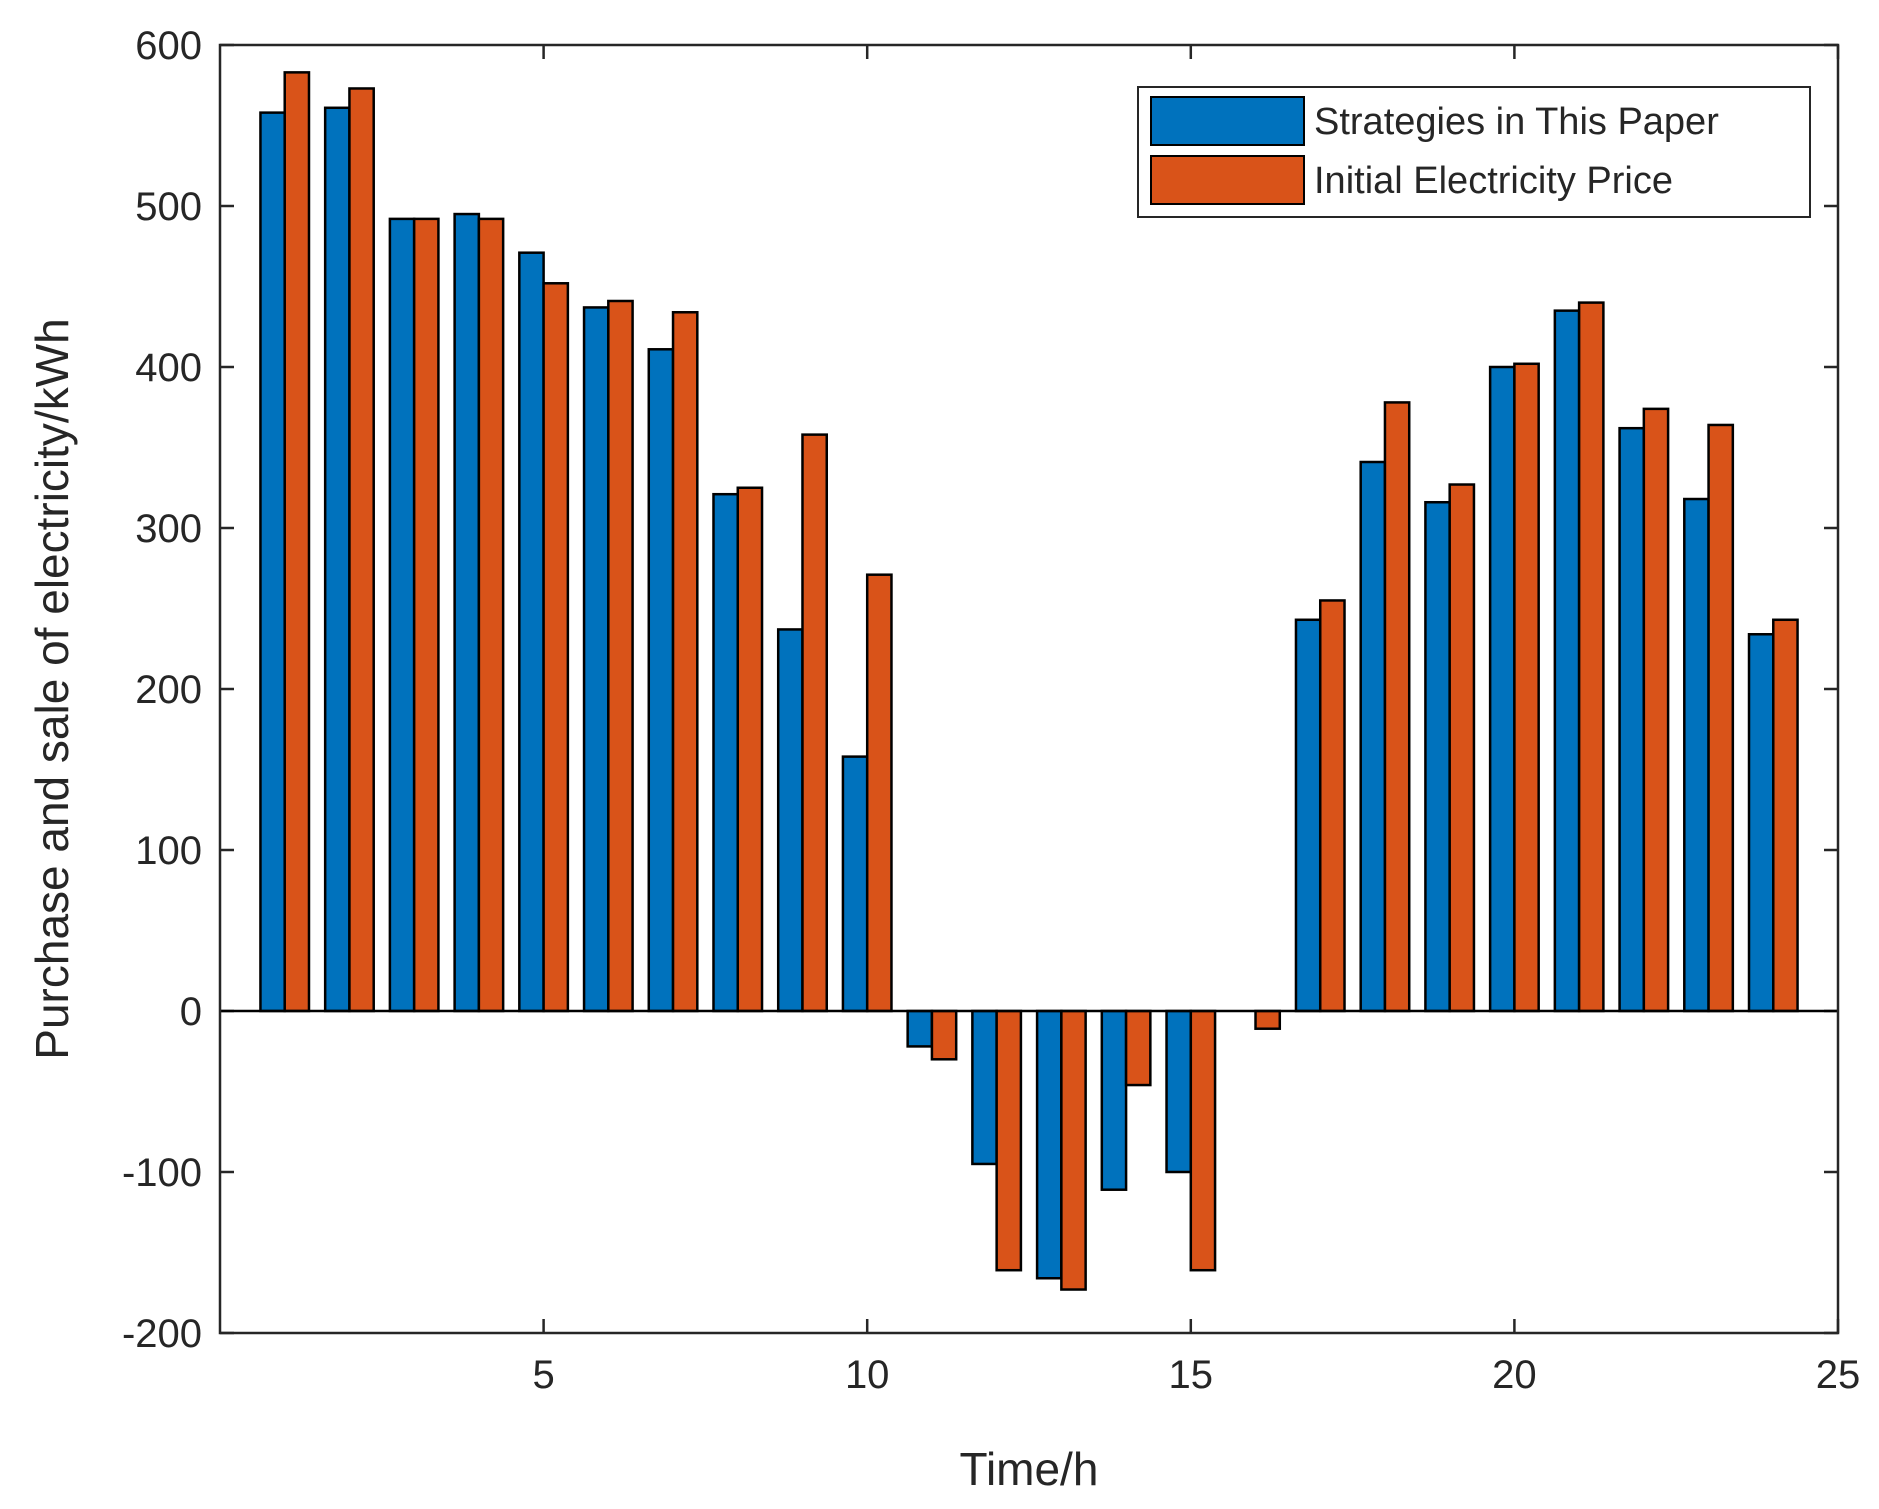 The image size is (1879, 1509). Describe the element at coordinates (52, 688) in the screenshot. I see `y-axis-title: Purchase and sale of electricity/kWh` at that location.